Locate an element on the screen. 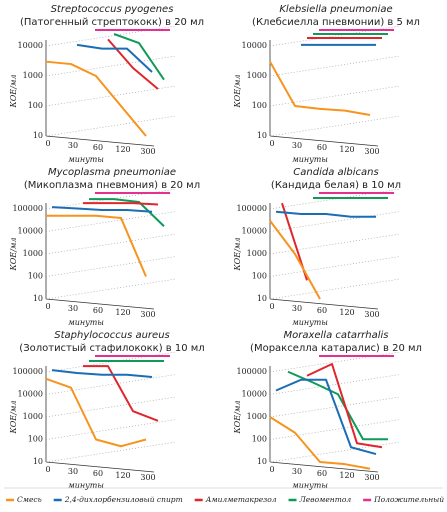 Image resolution: width=447 pixels, height=512 pixels. legend-label: Положительный is located at coordinates (408, 499).